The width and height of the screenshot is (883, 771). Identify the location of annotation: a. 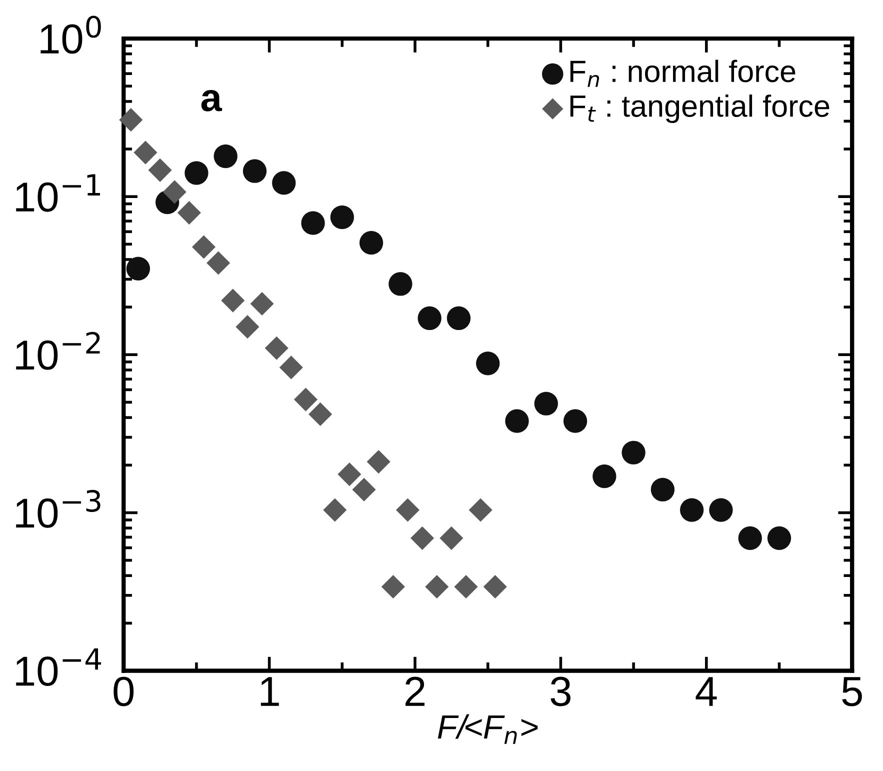
(211, 101).